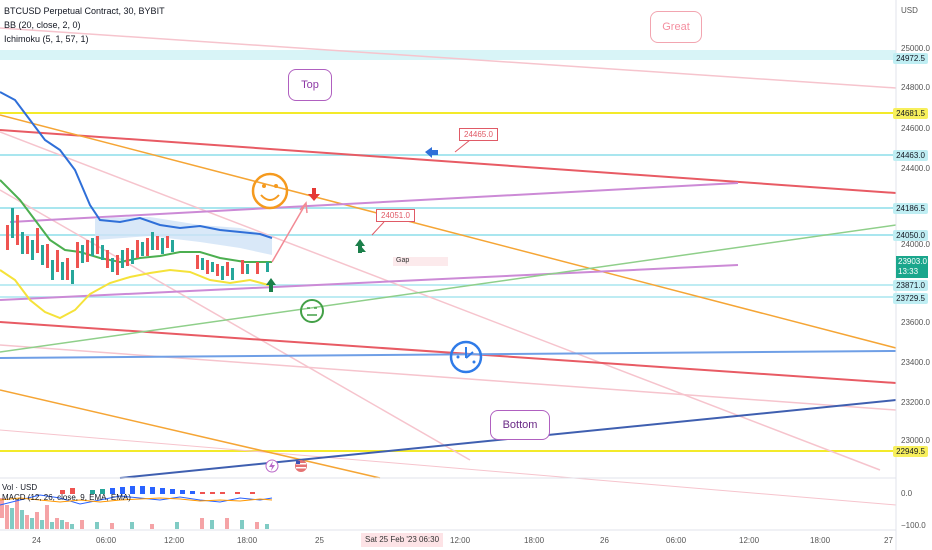 The image size is (932, 550). What do you see at coordinates (36, 540) in the screenshot?
I see `time-tick: 24` at bounding box center [36, 540].